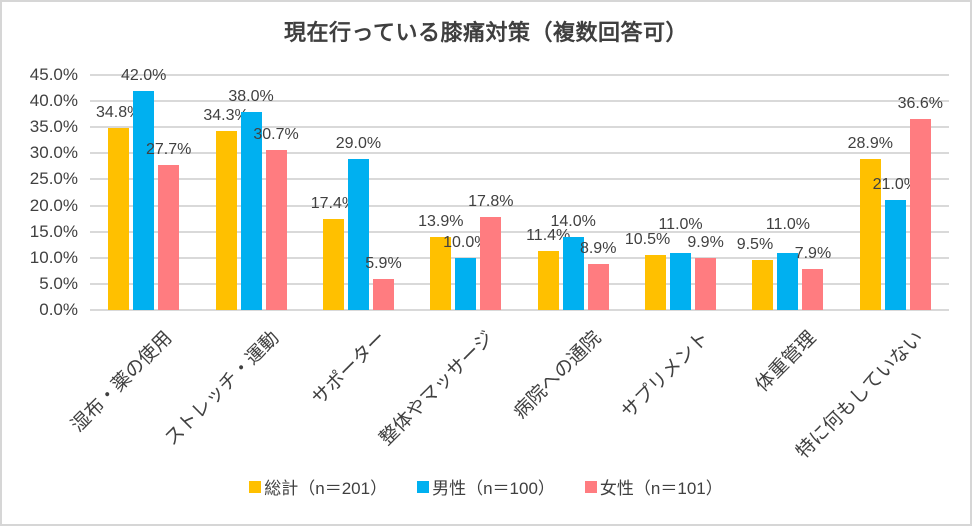 This screenshot has width=972, height=526. What do you see at coordinates (491, 251) in the screenshot?
I see `bar: 17.8%` at bounding box center [491, 251].